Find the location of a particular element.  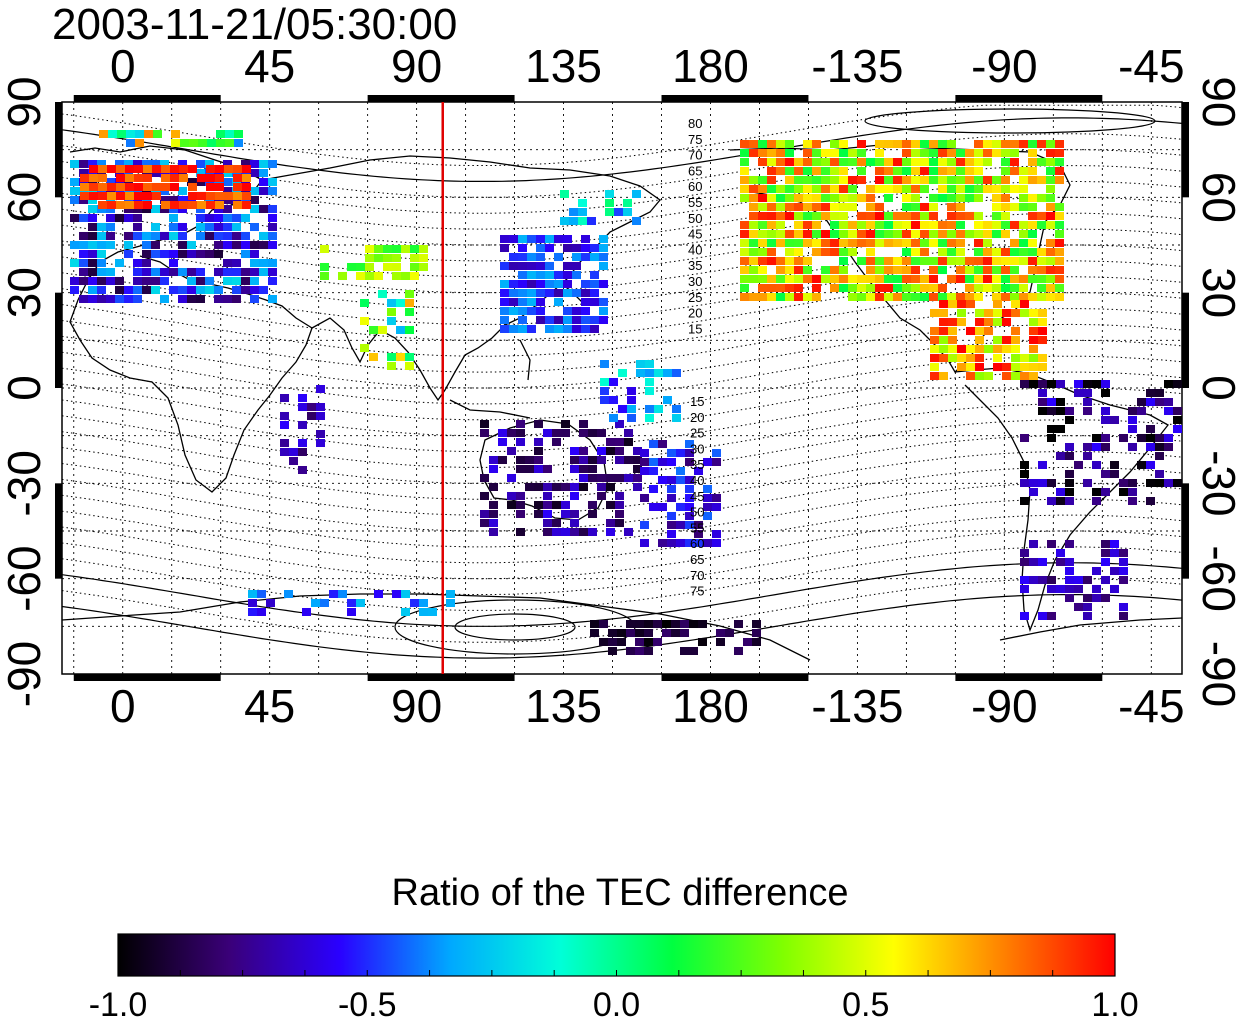

lat-tick-label-right: -30 is located at coordinates (1216, 483).